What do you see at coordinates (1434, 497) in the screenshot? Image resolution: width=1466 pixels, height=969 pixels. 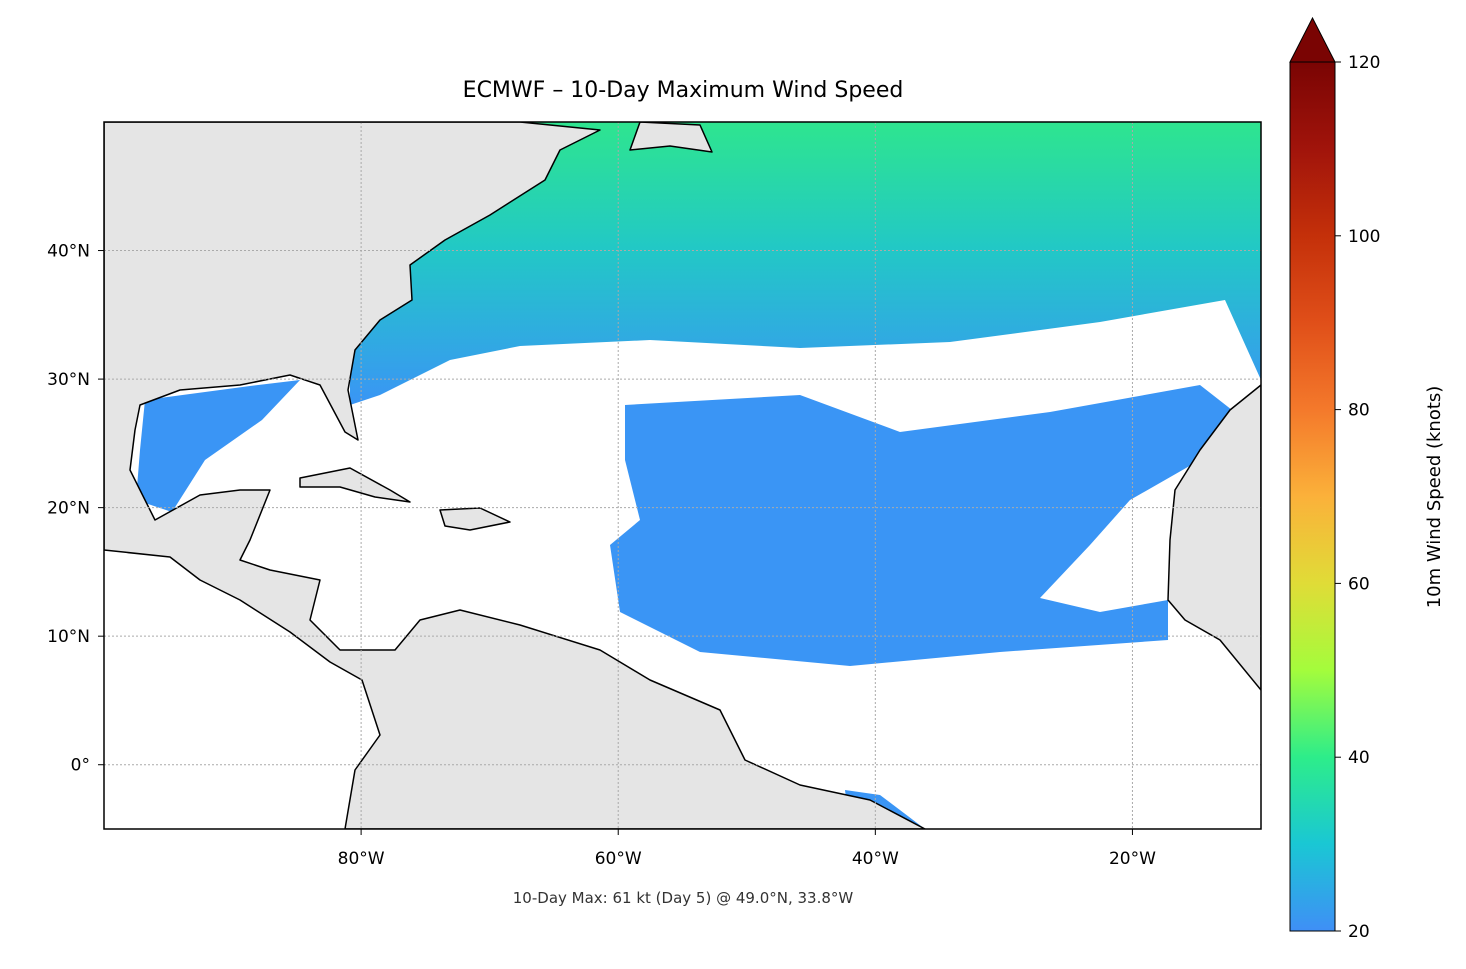 I see `colorbar-label: 10m Wind Speed (knots)` at bounding box center [1434, 497].